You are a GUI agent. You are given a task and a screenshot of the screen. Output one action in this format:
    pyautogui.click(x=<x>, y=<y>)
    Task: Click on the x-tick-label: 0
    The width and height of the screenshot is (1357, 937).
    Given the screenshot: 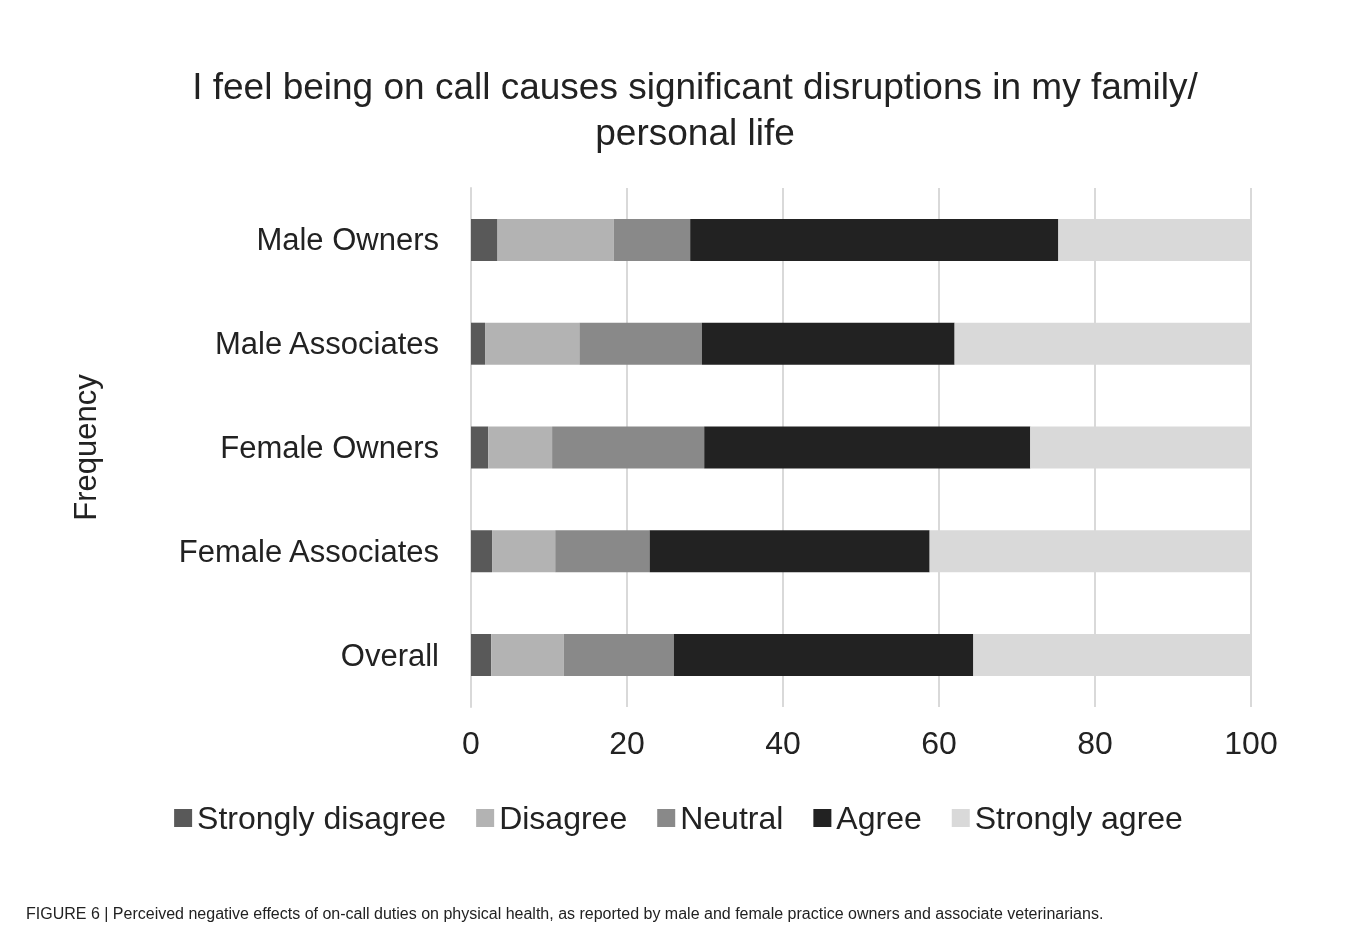 What is the action you would take?
    pyautogui.click(x=471, y=743)
    